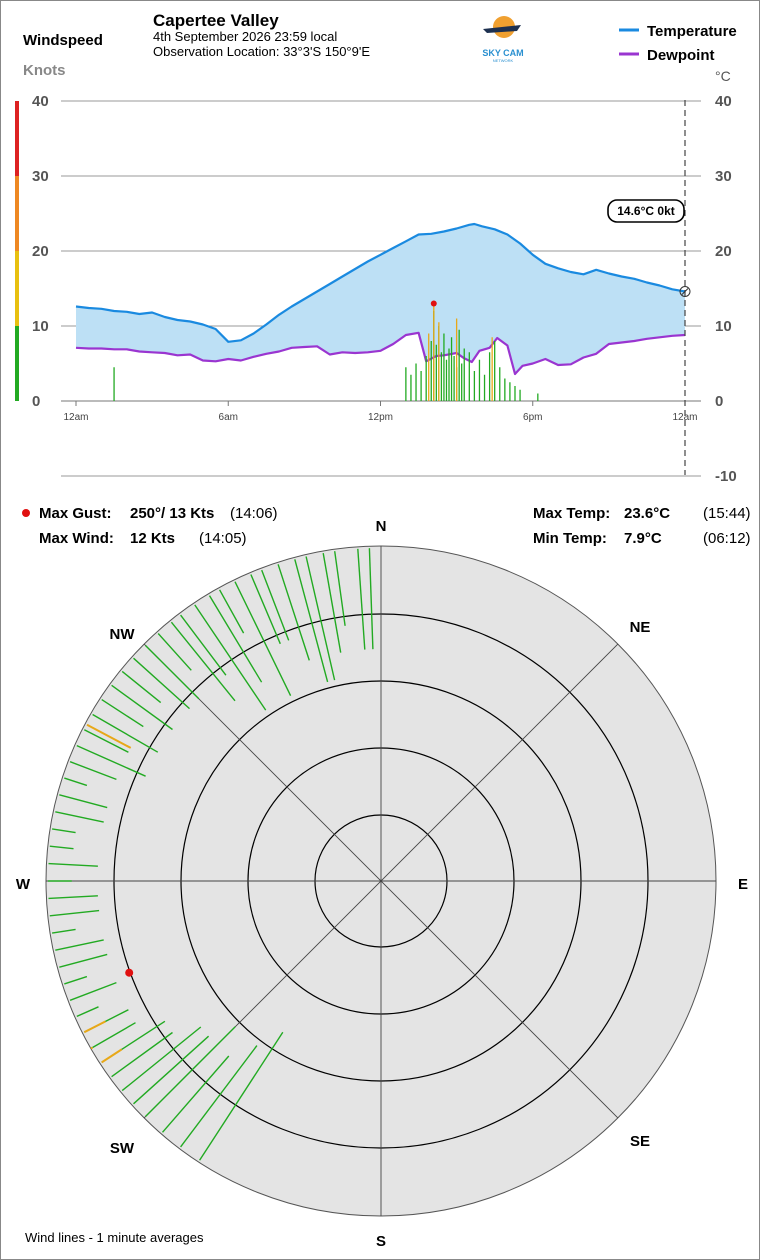 The height and width of the screenshot is (1260, 760). Describe the element at coordinates (723, 326) in the screenshot. I see `temp-tick-label: 10` at that location.